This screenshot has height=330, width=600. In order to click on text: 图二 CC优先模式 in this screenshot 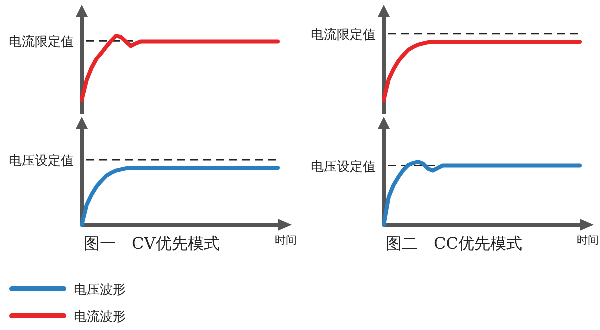, I will do `click(454, 243)`.